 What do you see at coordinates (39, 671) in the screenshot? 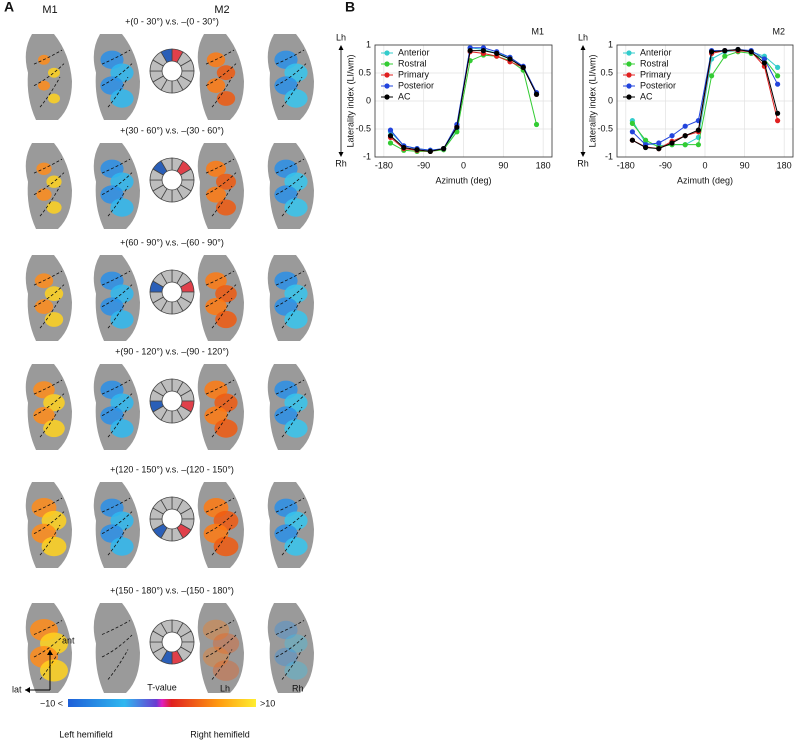
I see `arrow-head` at bounding box center [39, 671].